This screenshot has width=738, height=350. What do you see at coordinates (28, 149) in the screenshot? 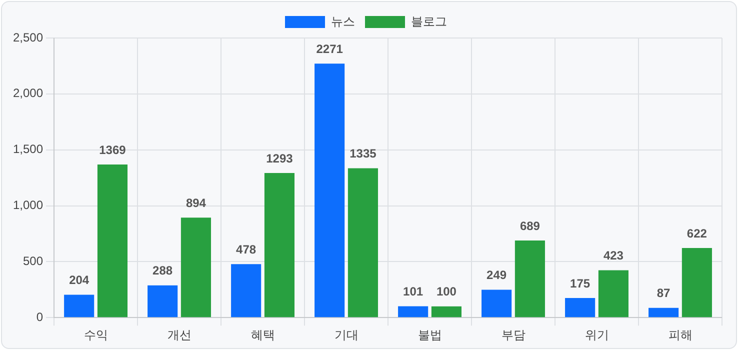
I see `y-tick-label: 1,500` at bounding box center [28, 149].